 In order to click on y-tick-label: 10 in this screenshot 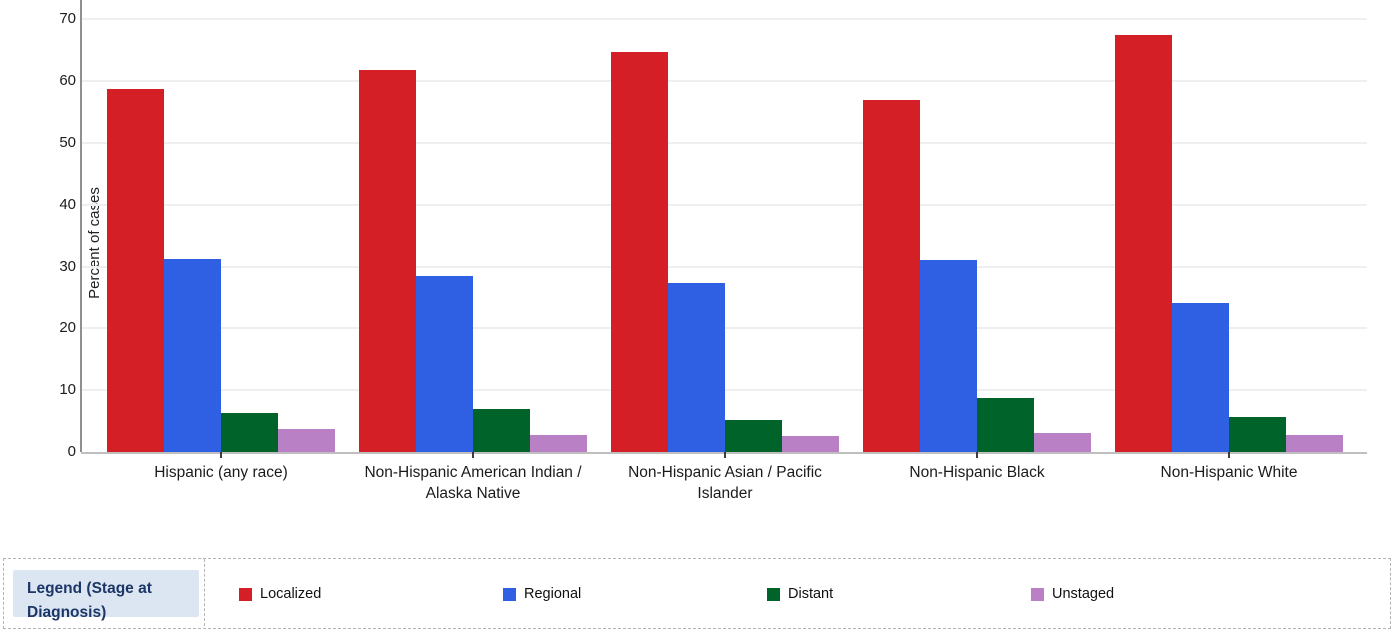, I will do `click(67, 390)`.